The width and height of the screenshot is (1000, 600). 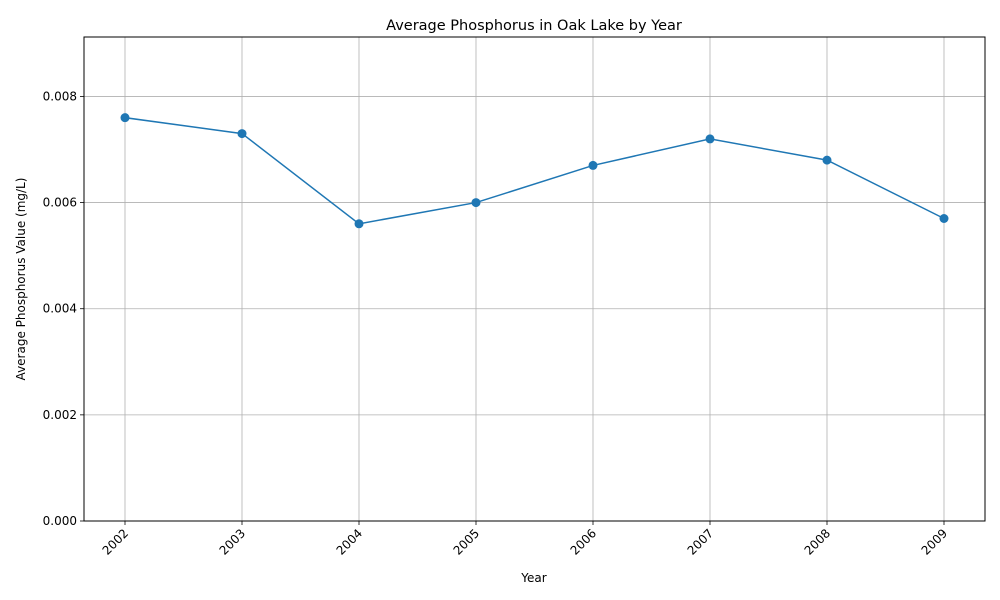 I want to click on series-line, so click(x=534, y=170).